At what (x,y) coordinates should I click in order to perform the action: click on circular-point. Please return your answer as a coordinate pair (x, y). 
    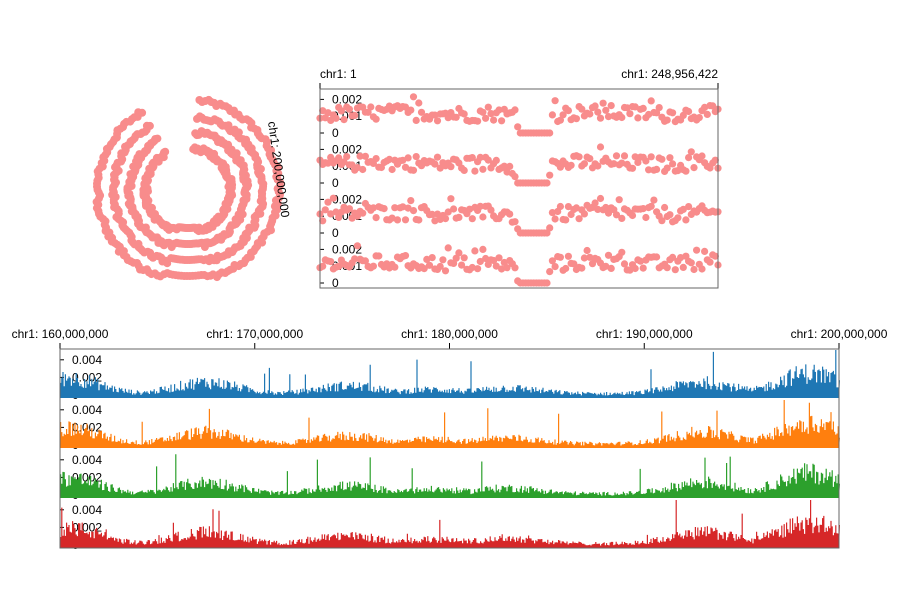
    Looking at the image, I should click on (157, 138).